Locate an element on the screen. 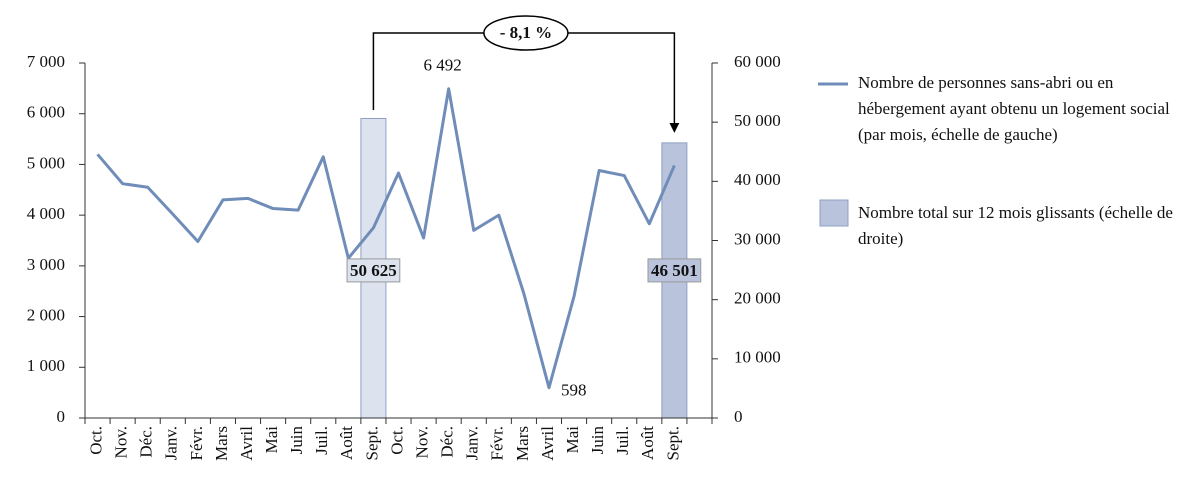 Image resolution: width=1200 pixels, height=485 pixels. bar-label-text: 50 625 is located at coordinates (373, 270).